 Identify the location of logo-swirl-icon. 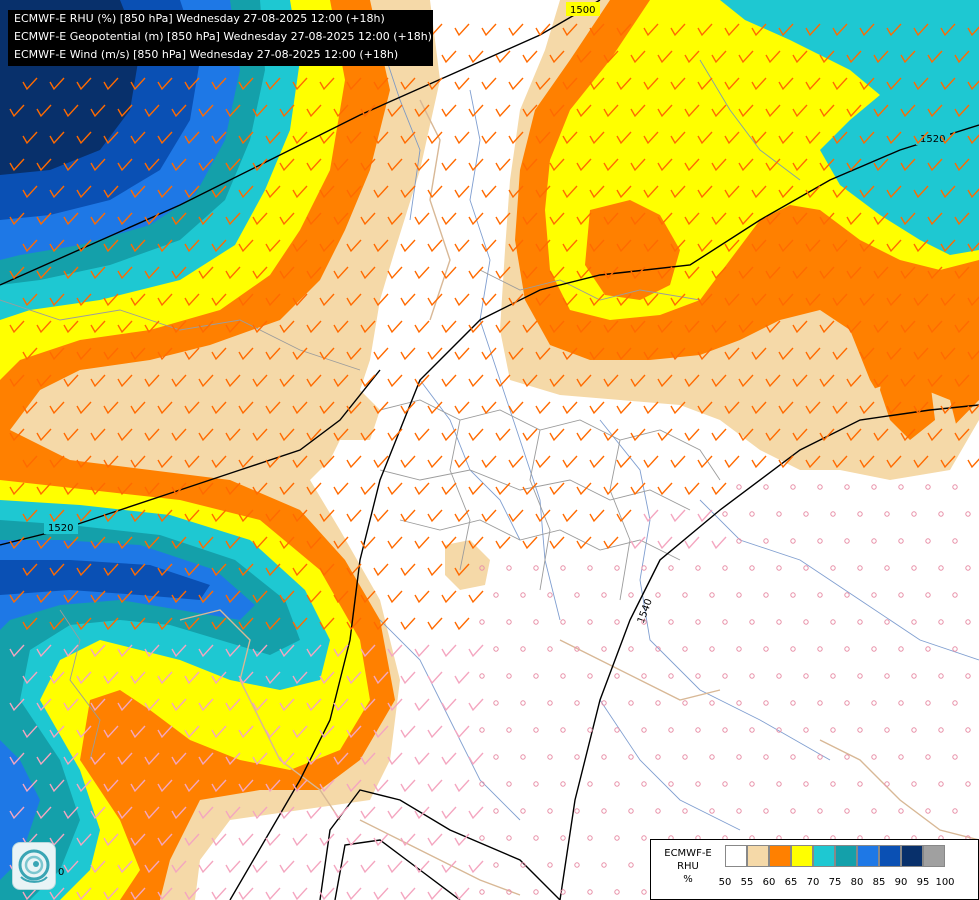
(34, 866).